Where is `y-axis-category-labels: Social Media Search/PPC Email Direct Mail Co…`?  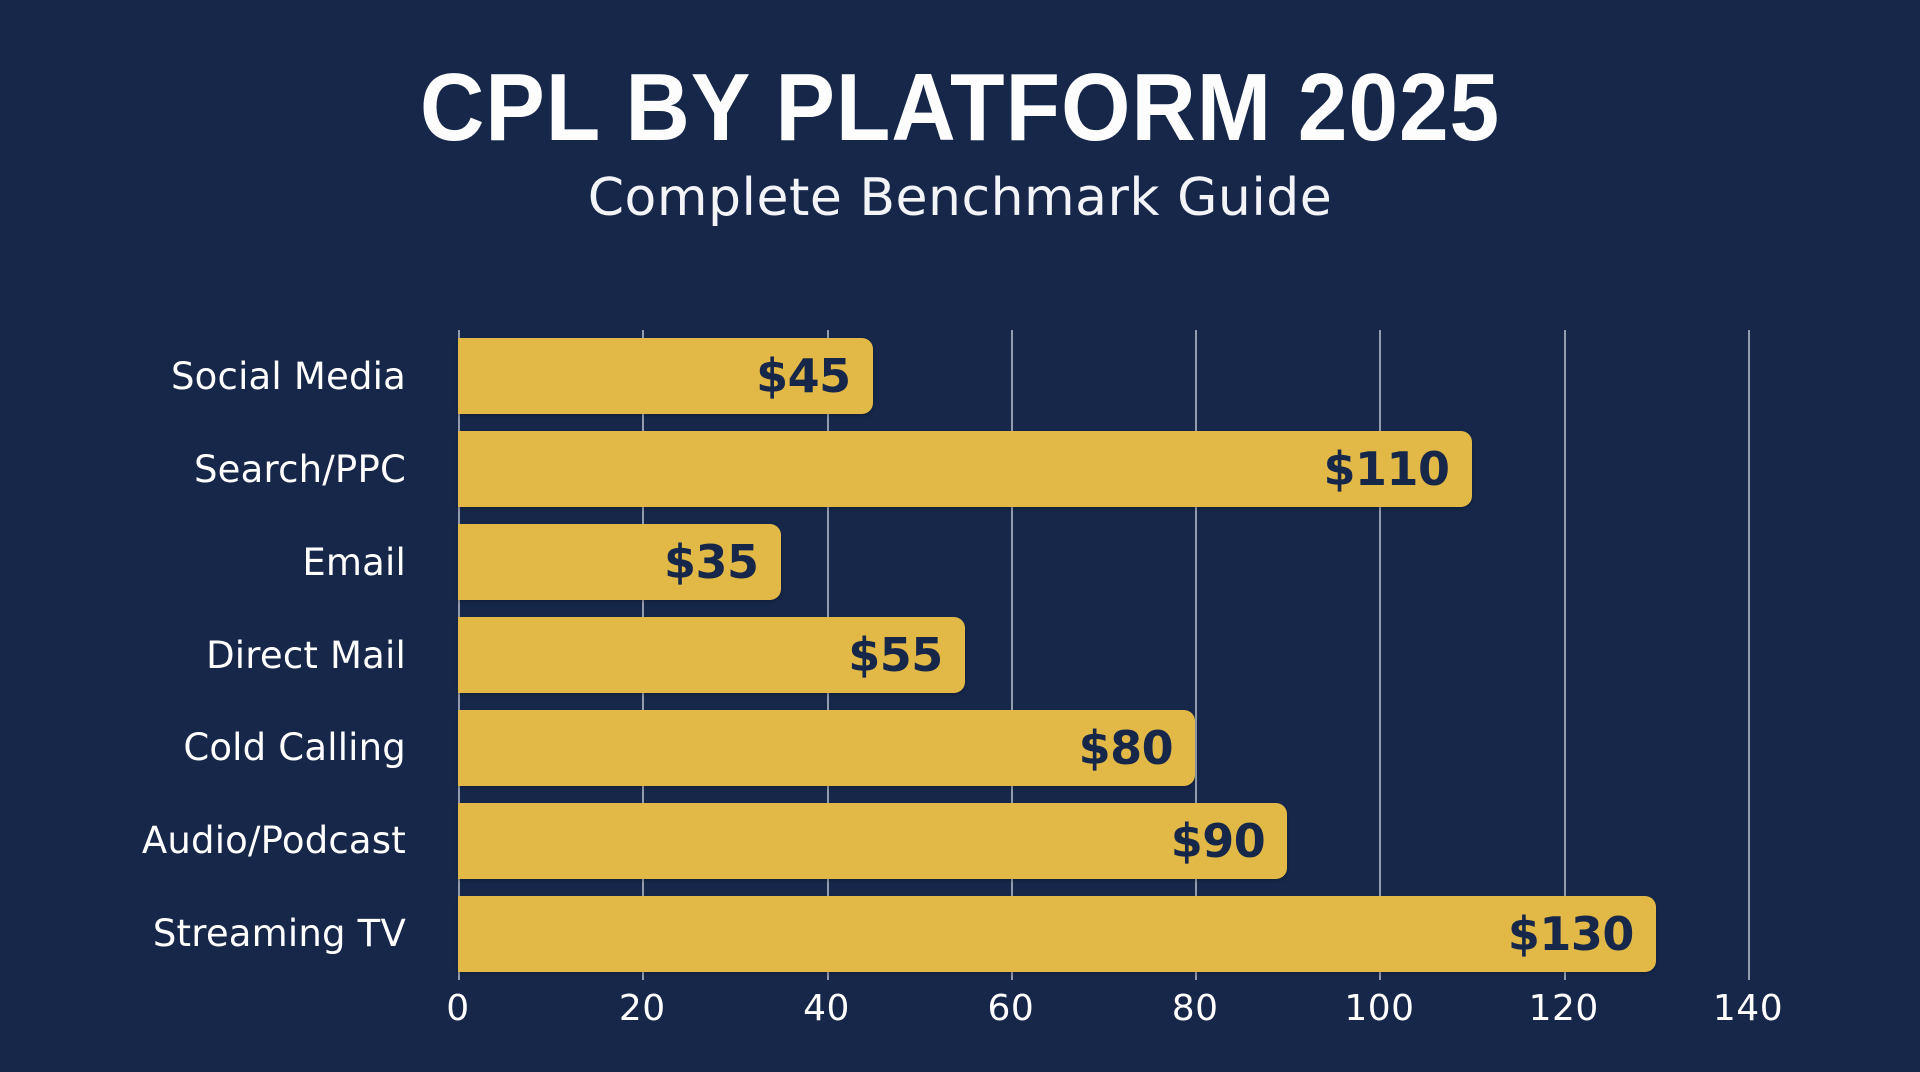
y-axis-category-labels: Social Media Search/PPC Email Direct Mail Co… is located at coordinates (246, 655).